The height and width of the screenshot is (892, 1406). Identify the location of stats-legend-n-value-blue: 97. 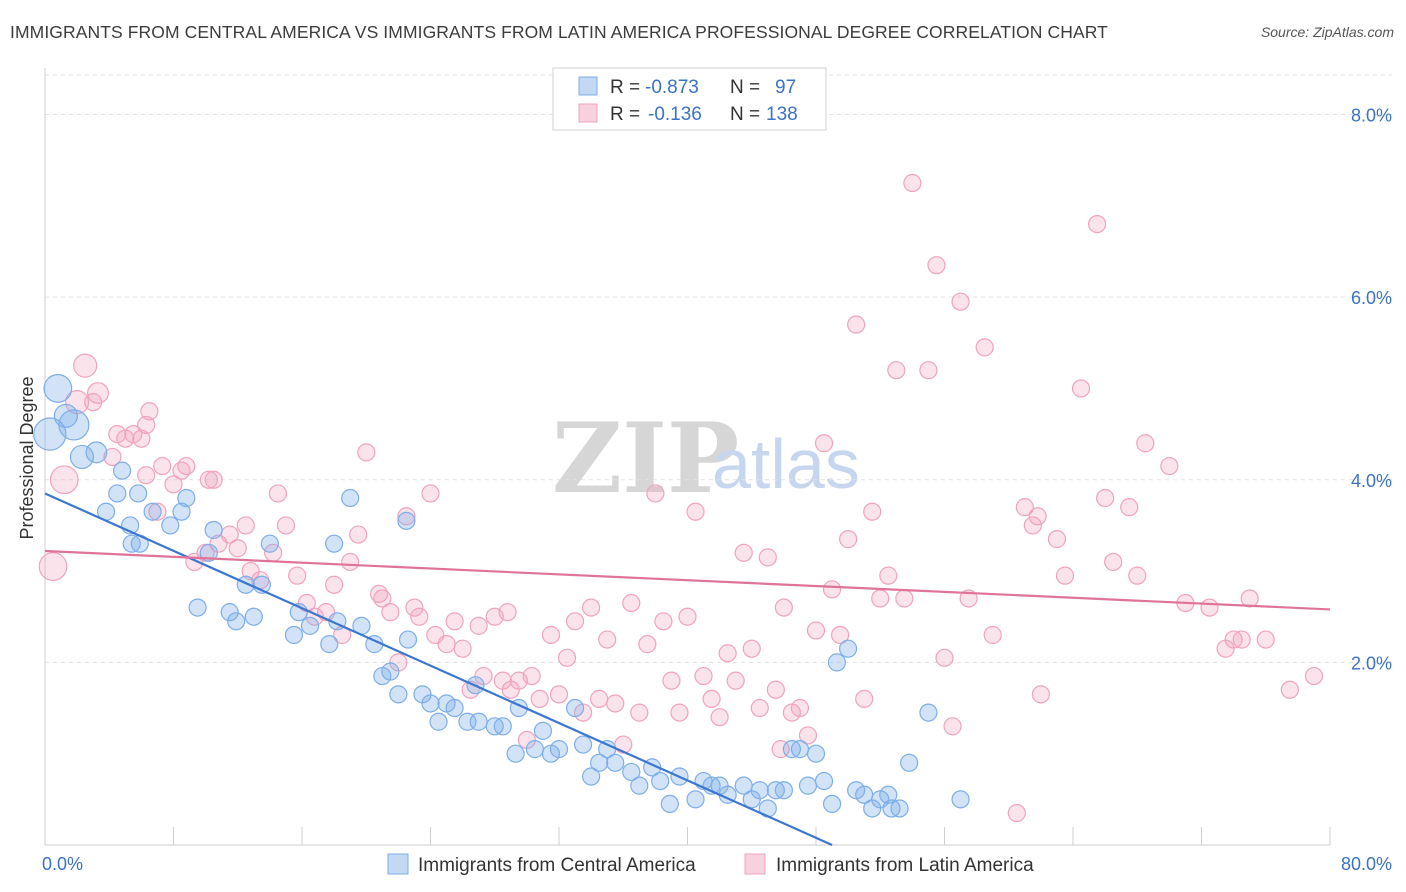
(785, 87).